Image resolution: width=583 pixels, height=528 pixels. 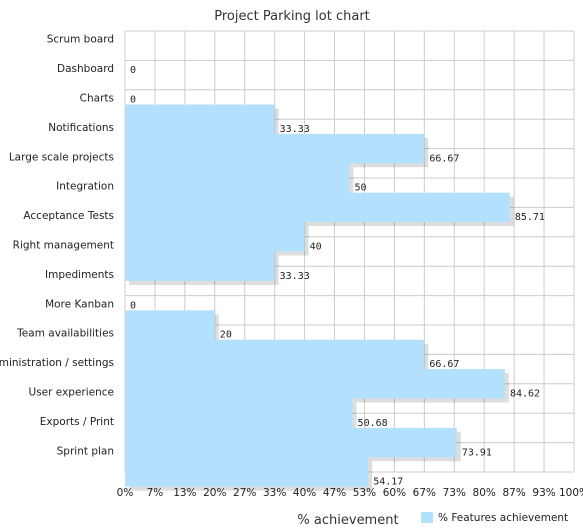 What do you see at coordinates (424, 493) in the screenshot?
I see `x-tick-label: 67%` at bounding box center [424, 493].